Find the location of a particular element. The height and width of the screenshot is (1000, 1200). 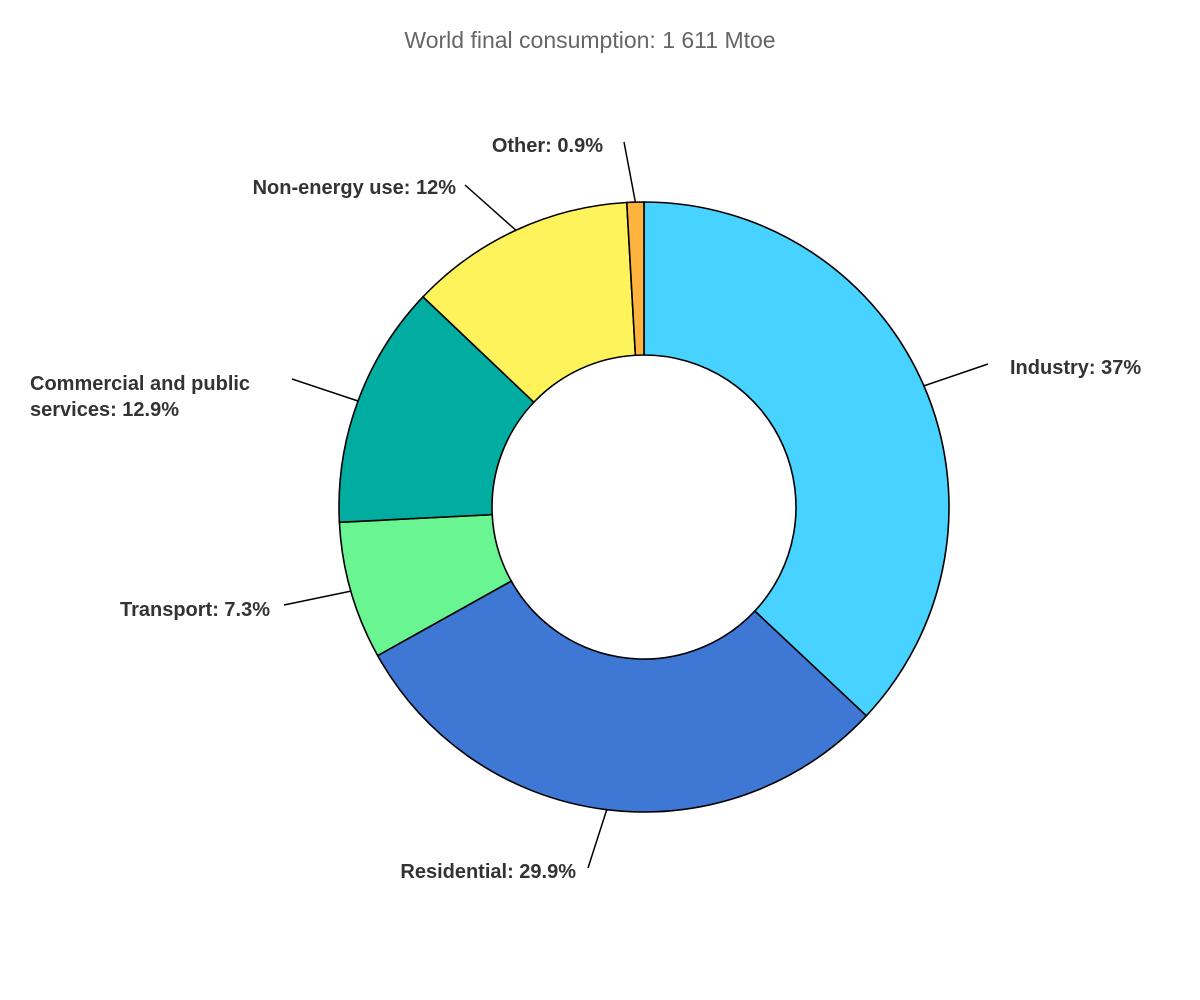

leader-line-residential is located at coordinates (597, 839).